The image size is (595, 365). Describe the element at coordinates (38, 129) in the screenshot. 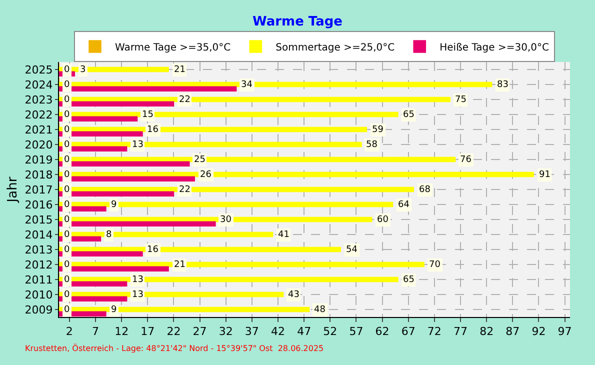

I see `y-tick-label: 2021` at that location.